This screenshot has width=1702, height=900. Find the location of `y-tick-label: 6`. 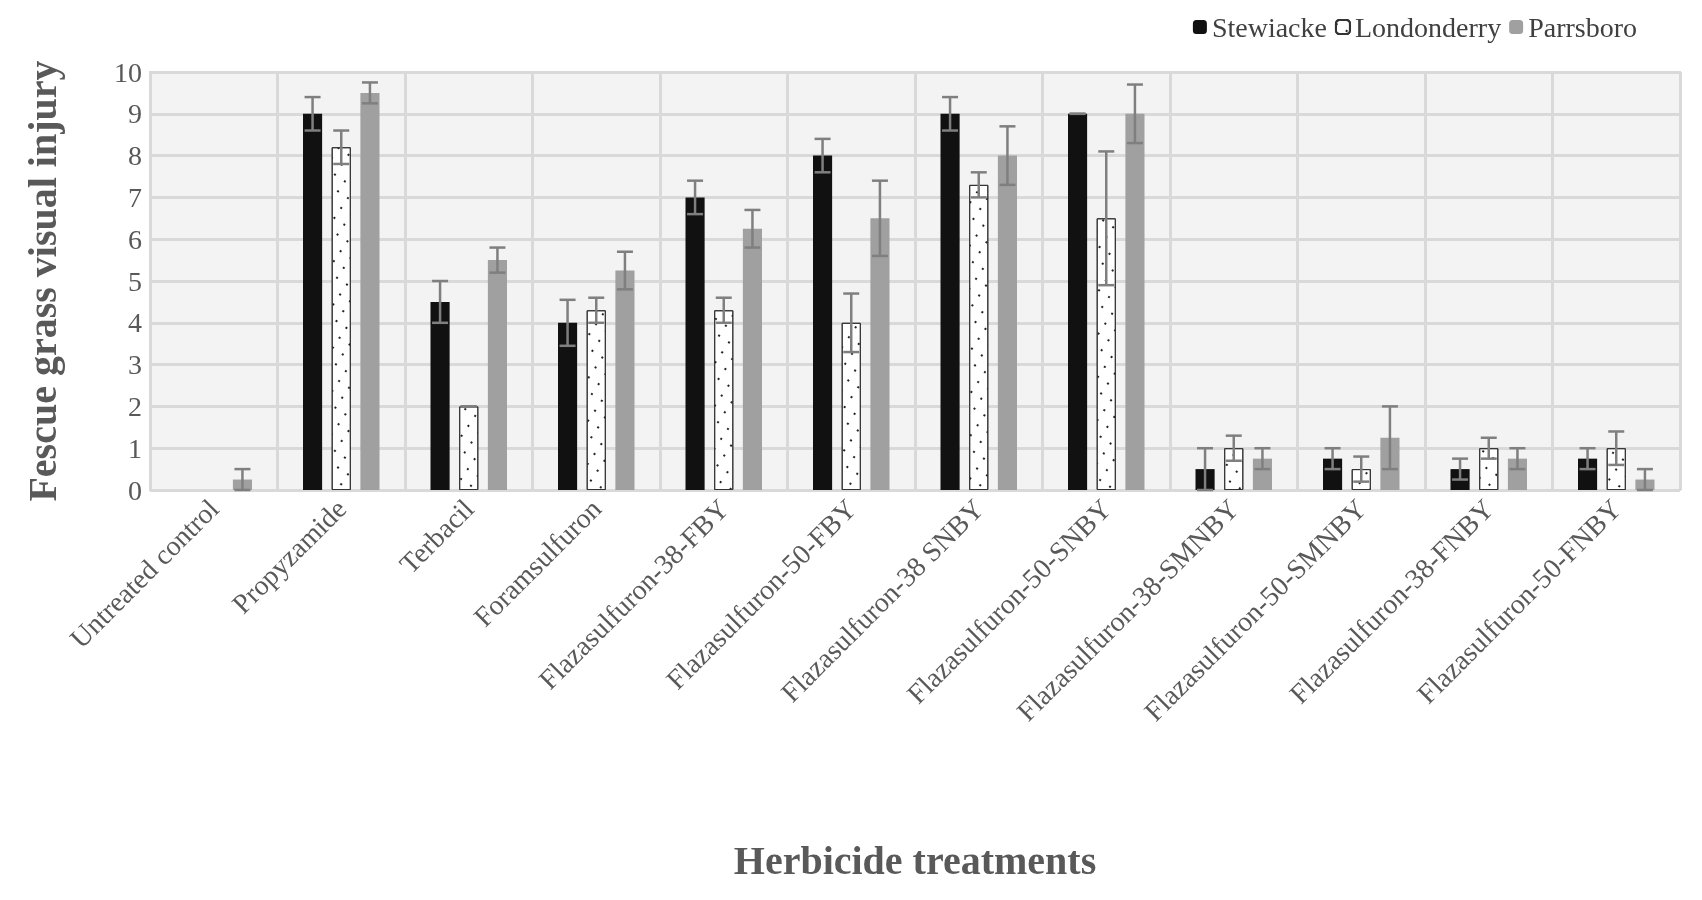

y-tick-label: 6 is located at coordinates (135, 239).